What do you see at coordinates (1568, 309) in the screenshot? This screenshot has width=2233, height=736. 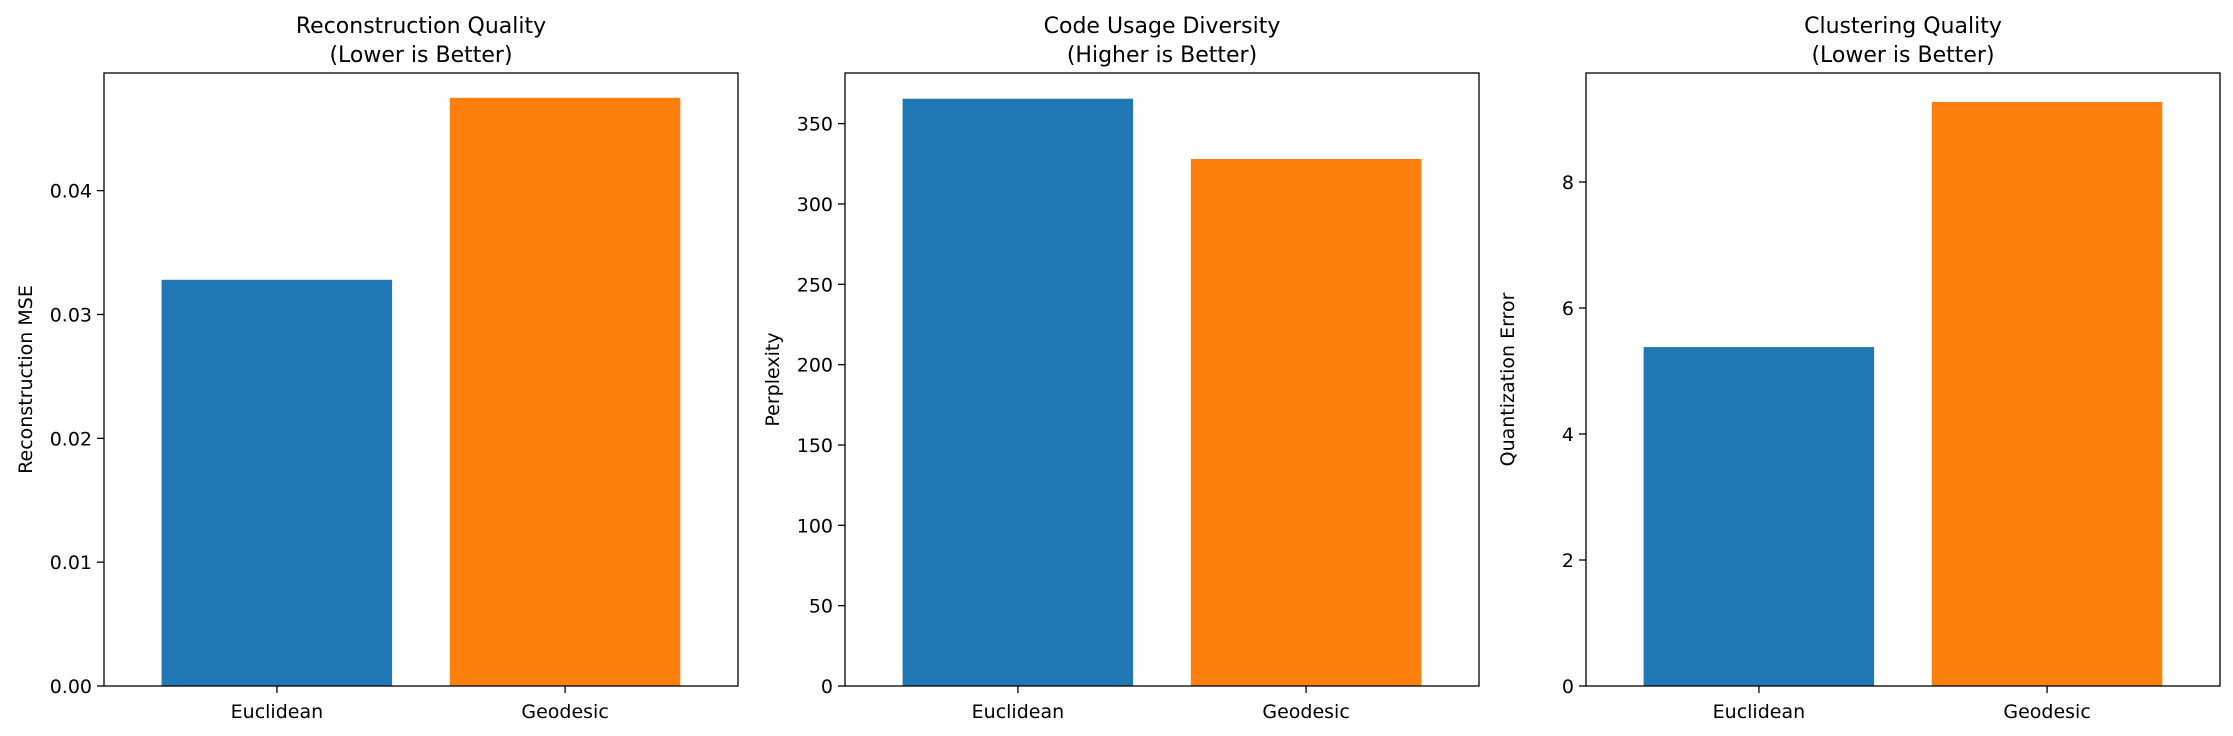 I see `y-tick-label: 6` at bounding box center [1568, 309].